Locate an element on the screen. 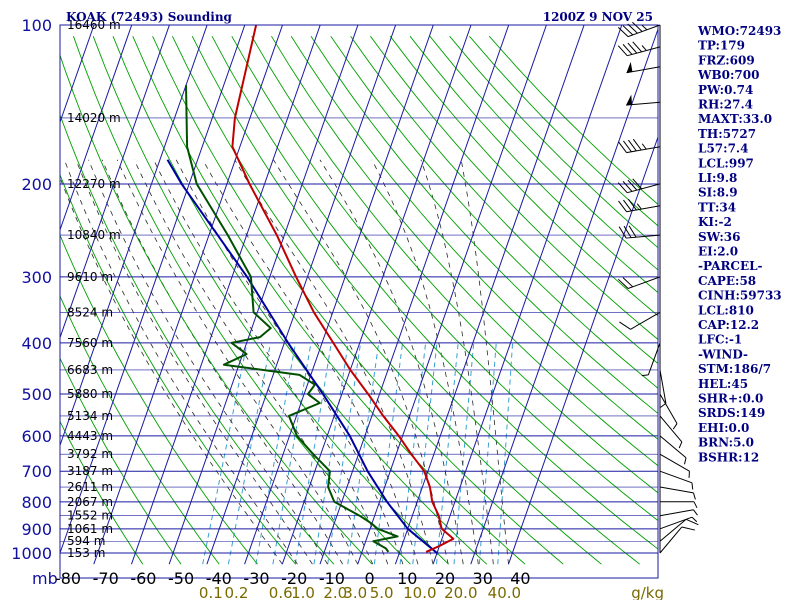 This screenshot has height=600, width=800. stat-item: FRZ:609 is located at coordinates (726, 60).